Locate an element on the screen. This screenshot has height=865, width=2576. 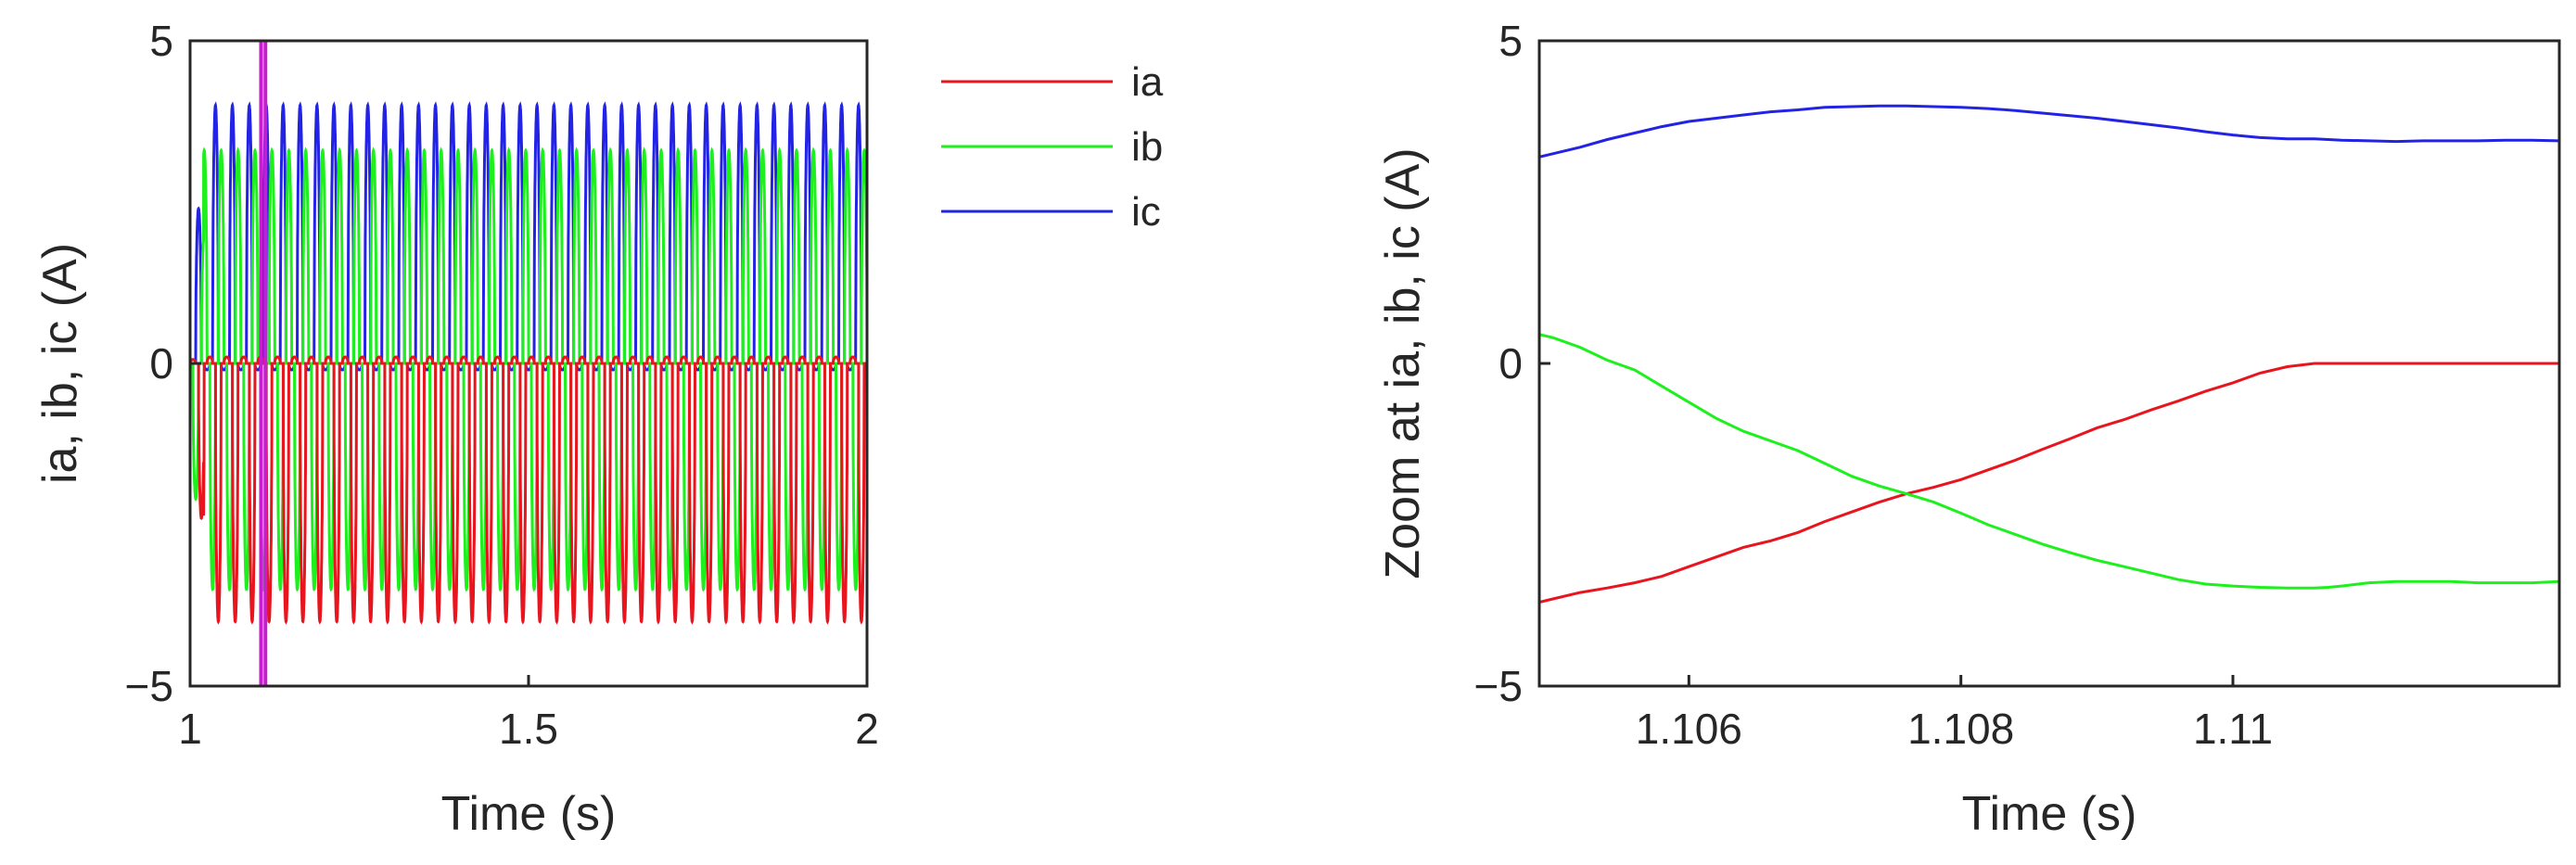
left-x-axis-label: Time (s) is located at coordinates (529, 814).